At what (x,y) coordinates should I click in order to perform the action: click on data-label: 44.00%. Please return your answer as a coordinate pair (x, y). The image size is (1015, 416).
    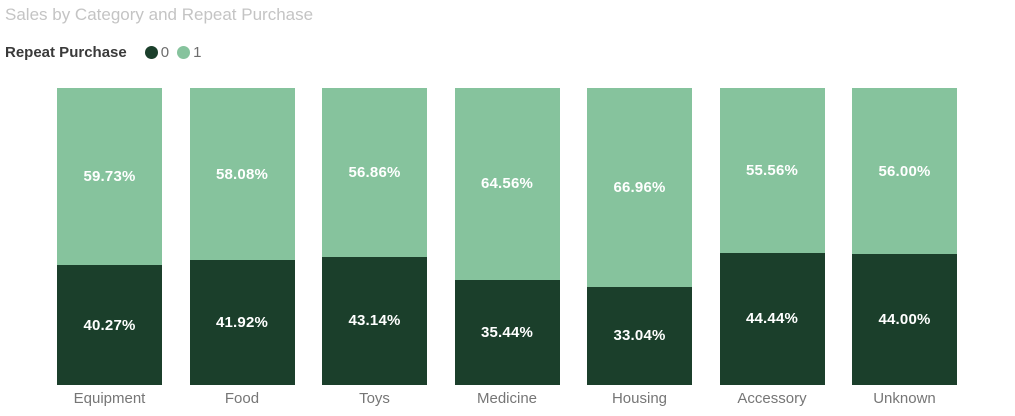
    Looking at the image, I should click on (904, 320).